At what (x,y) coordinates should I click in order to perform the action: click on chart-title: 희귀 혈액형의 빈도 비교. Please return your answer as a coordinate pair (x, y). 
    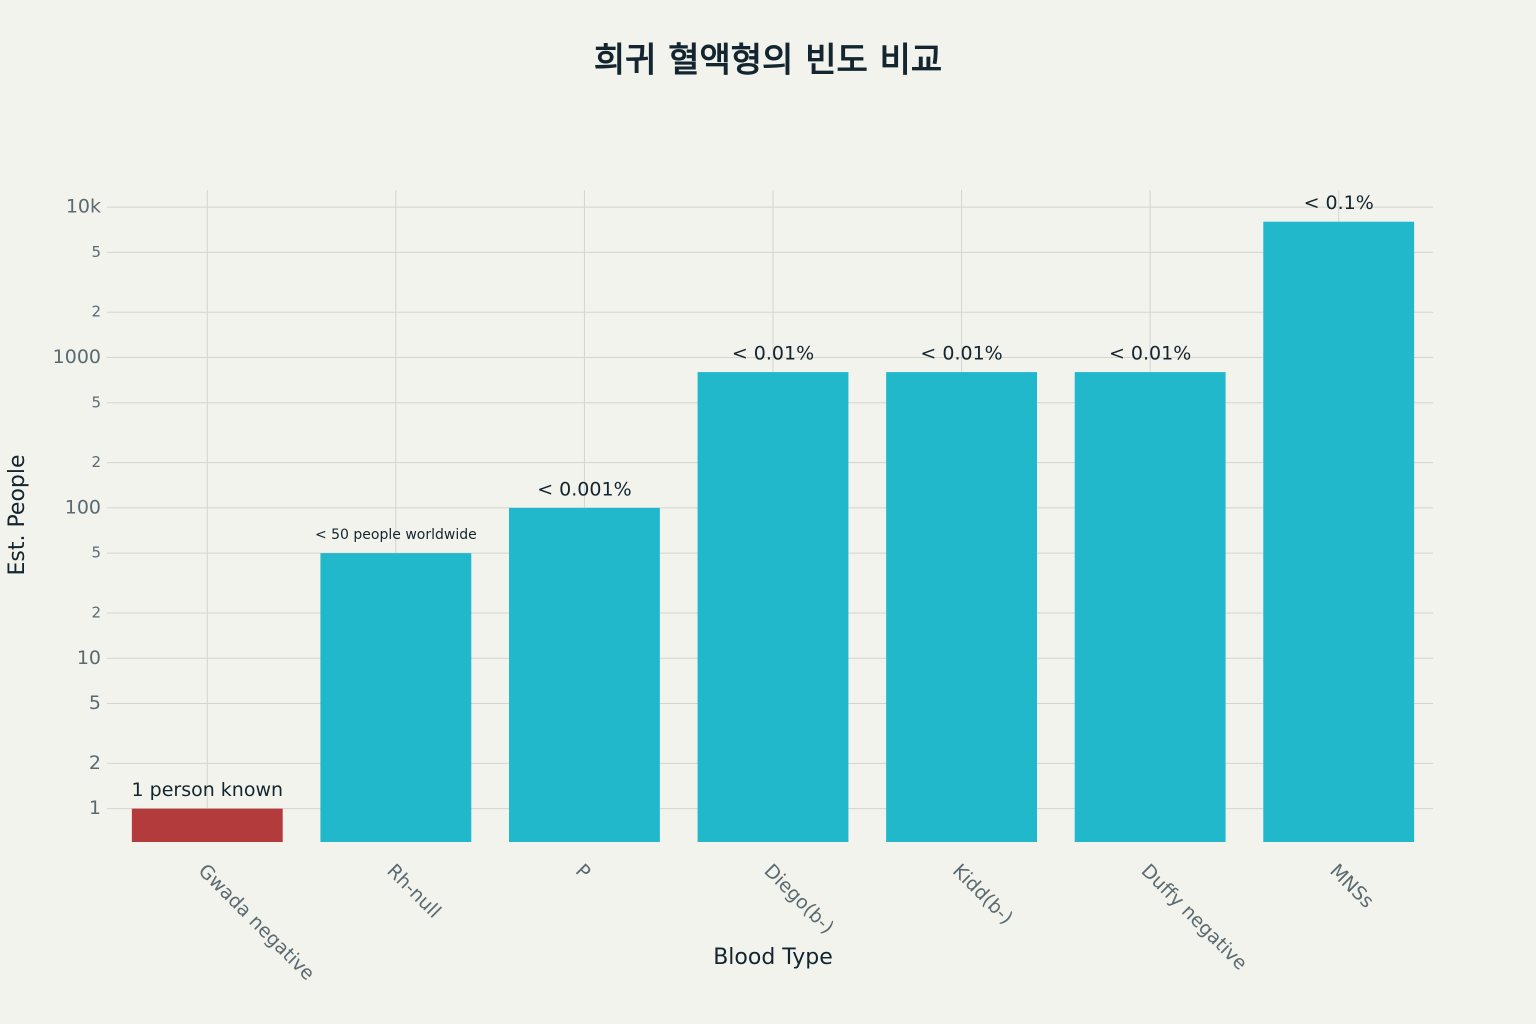
    Looking at the image, I should click on (768, 61).